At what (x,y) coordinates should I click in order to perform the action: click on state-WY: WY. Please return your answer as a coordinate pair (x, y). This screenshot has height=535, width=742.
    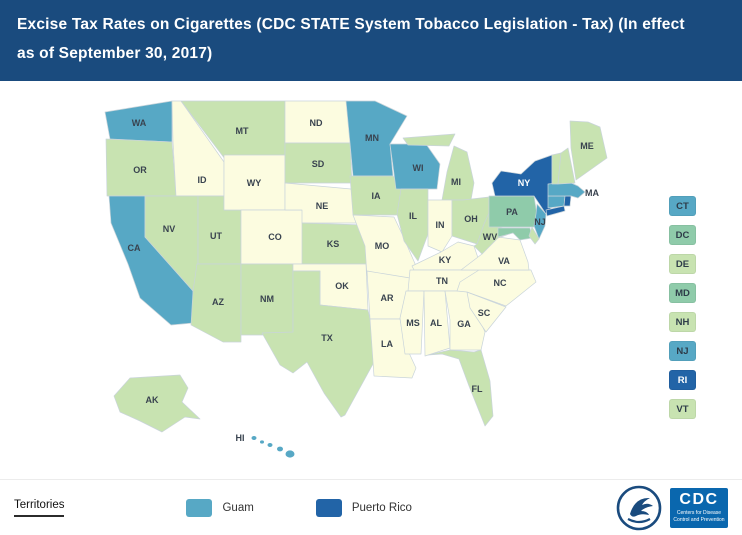
    Looking at the image, I should click on (254, 182).